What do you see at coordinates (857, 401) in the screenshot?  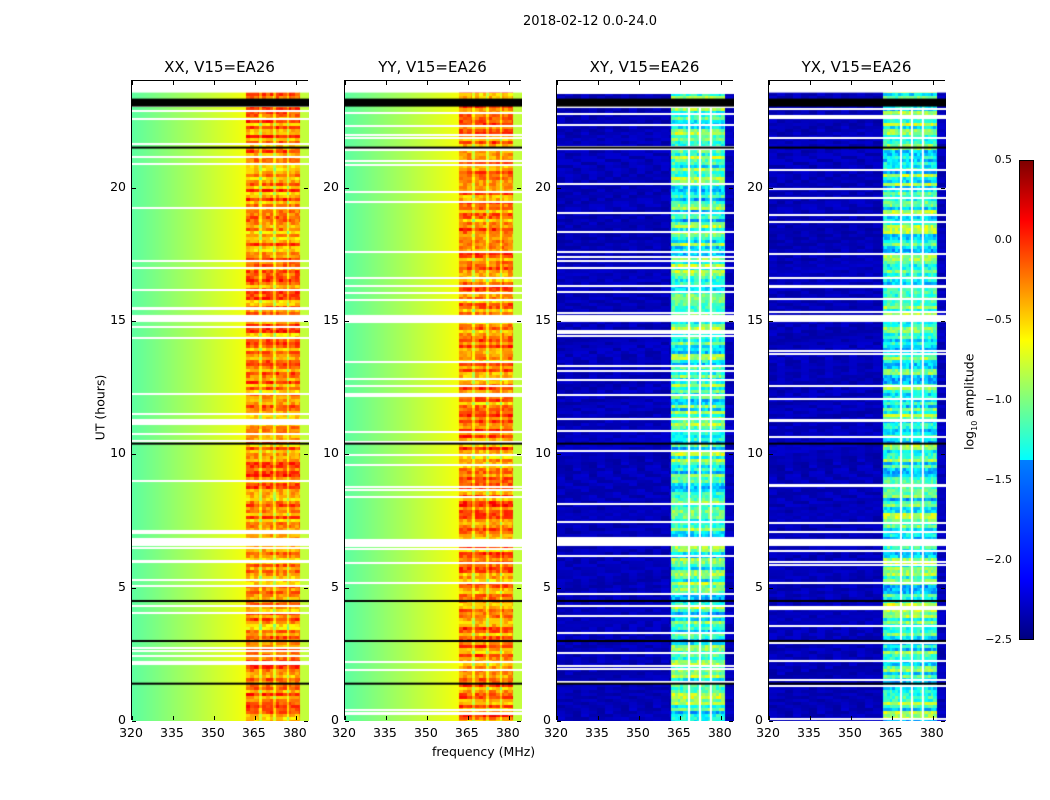 I see `heatmap-panel-yx` at bounding box center [857, 401].